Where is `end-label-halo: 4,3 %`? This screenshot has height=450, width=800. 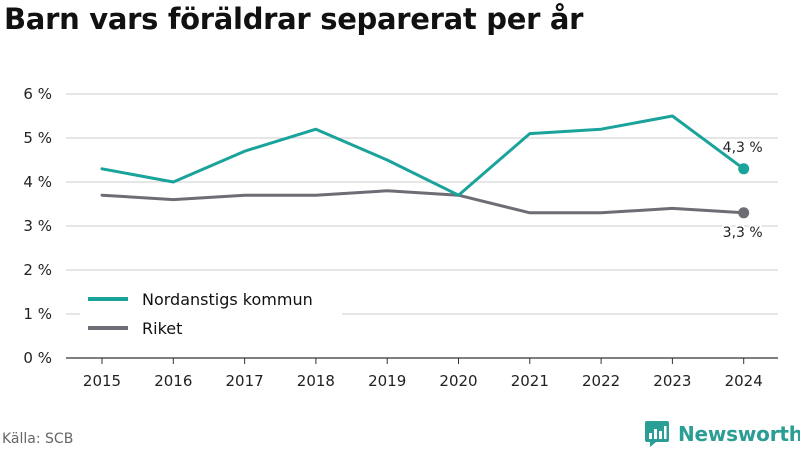 end-label-halo: 4,3 % is located at coordinates (743, 148).